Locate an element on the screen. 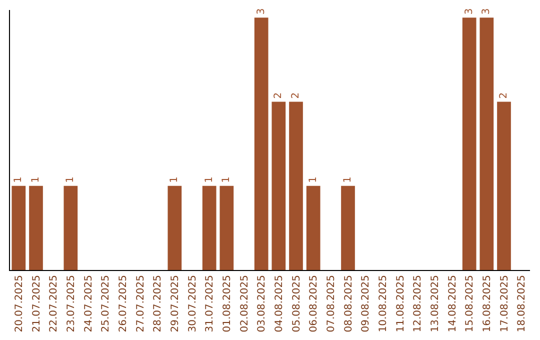  x-tick-label: 05.08.2025 is located at coordinates (296, 303).